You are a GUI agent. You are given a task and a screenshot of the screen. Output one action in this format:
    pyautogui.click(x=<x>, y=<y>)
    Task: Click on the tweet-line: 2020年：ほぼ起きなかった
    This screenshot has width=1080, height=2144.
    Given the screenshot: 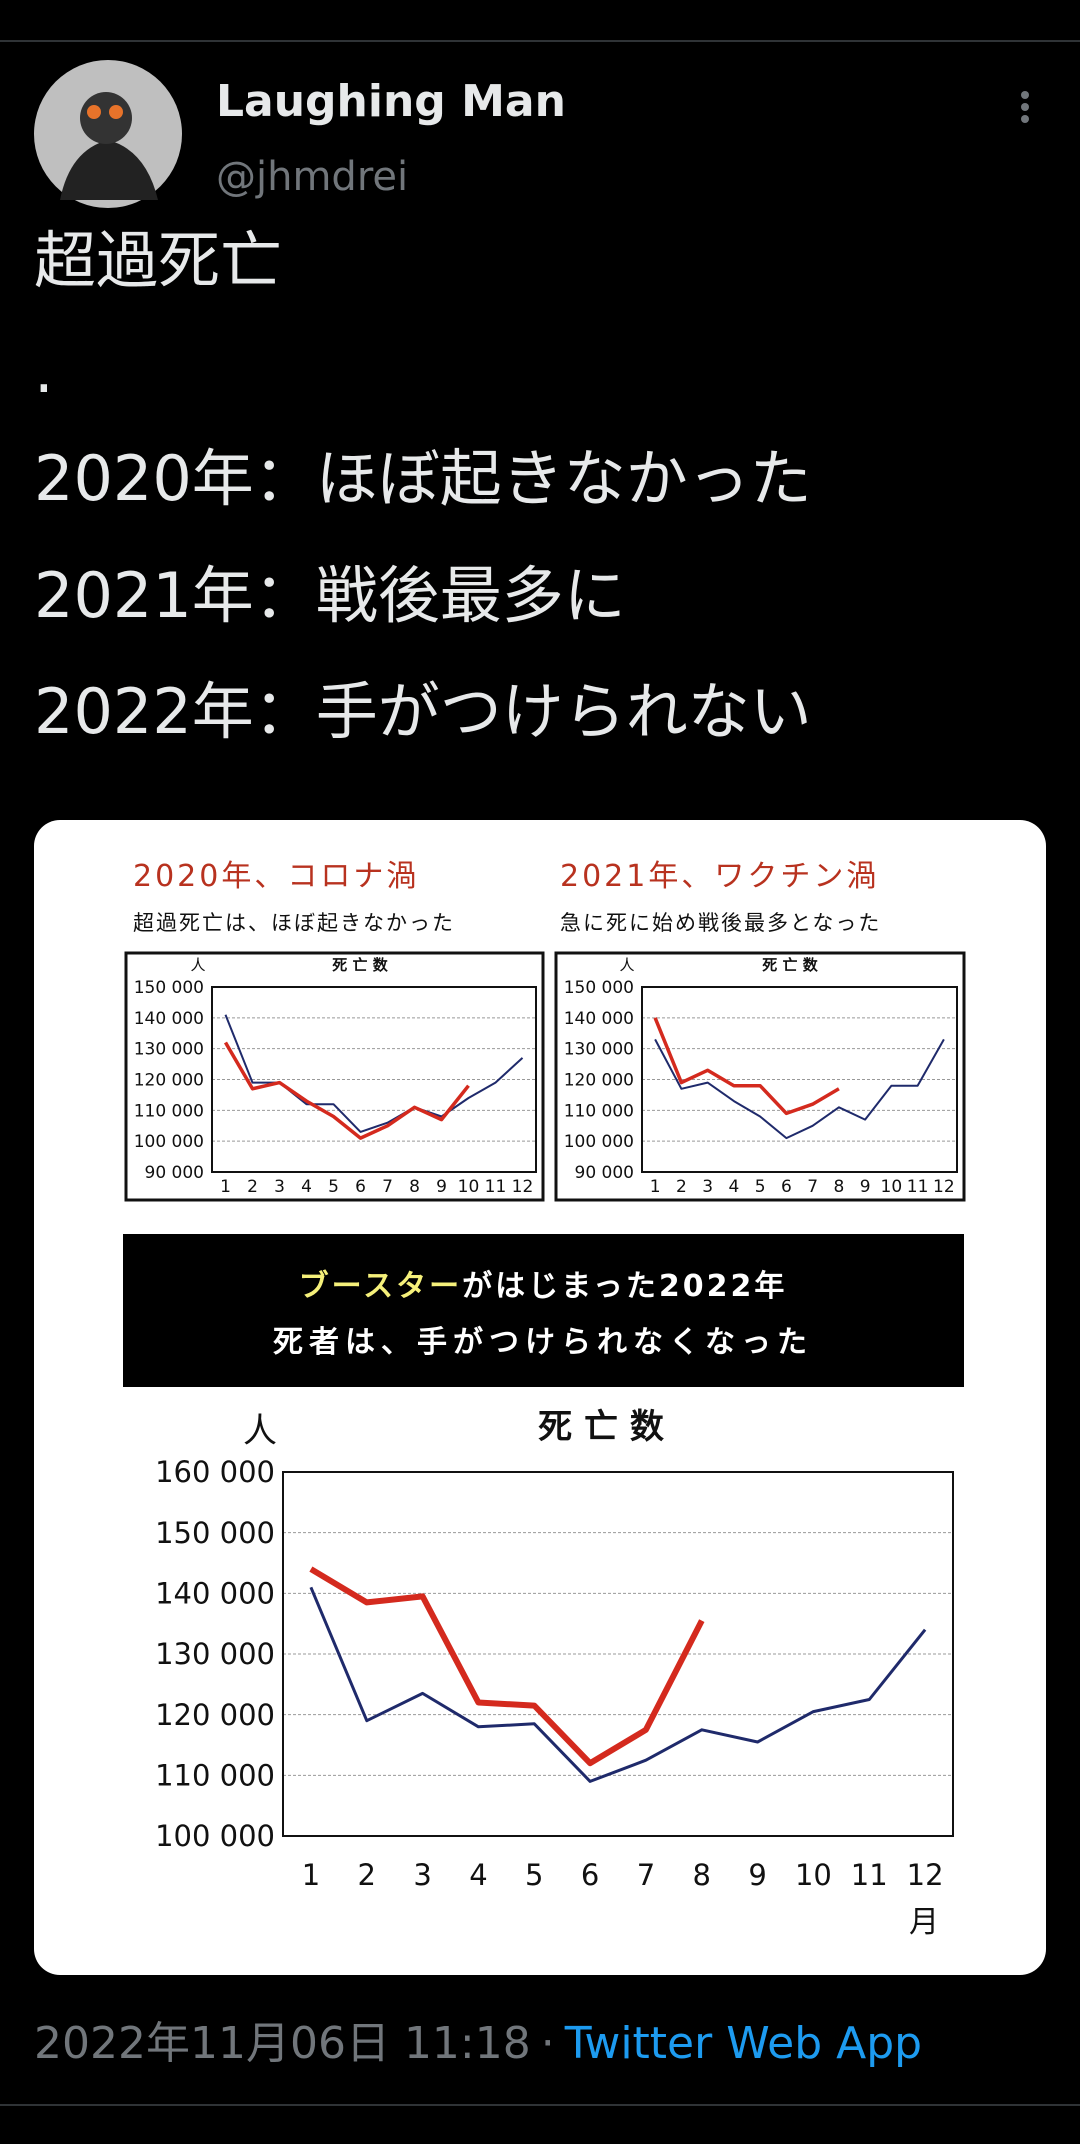 What is the action you would take?
    pyautogui.click(x=423, y=478)
    